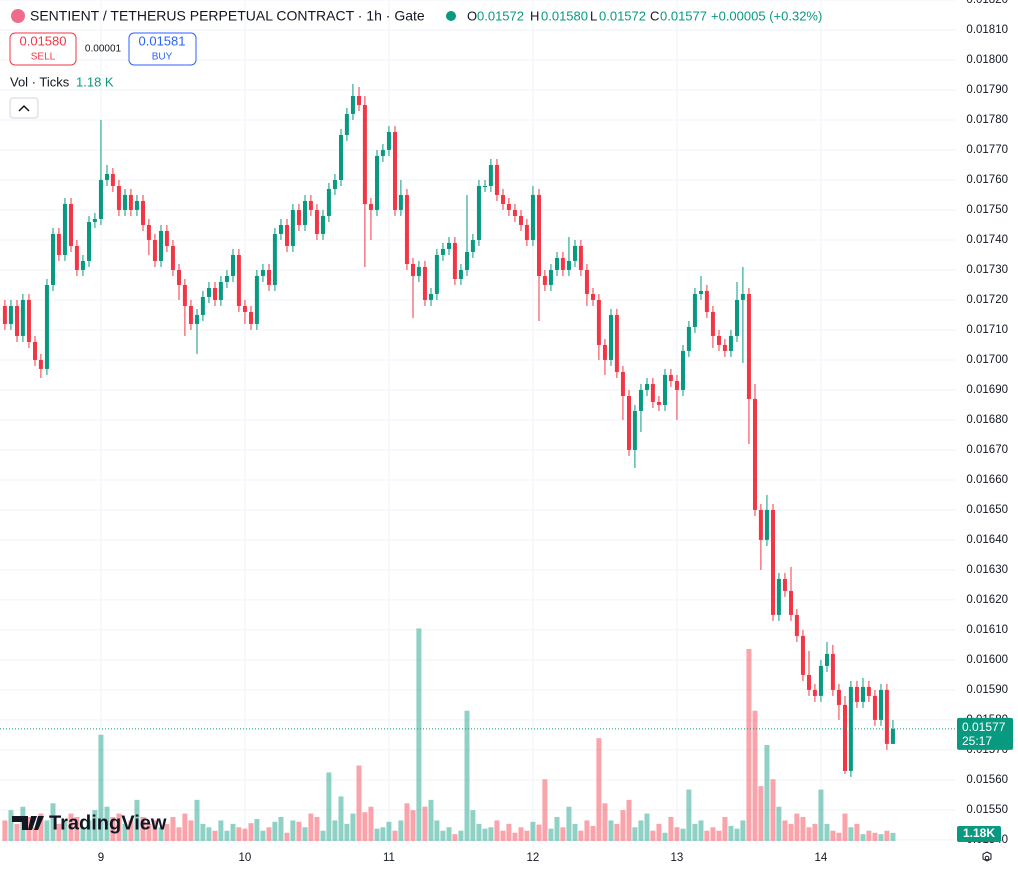  Describe the element at coordinates (389, 858) in the screenshot. I see `x-tick-label: 11` at that location.